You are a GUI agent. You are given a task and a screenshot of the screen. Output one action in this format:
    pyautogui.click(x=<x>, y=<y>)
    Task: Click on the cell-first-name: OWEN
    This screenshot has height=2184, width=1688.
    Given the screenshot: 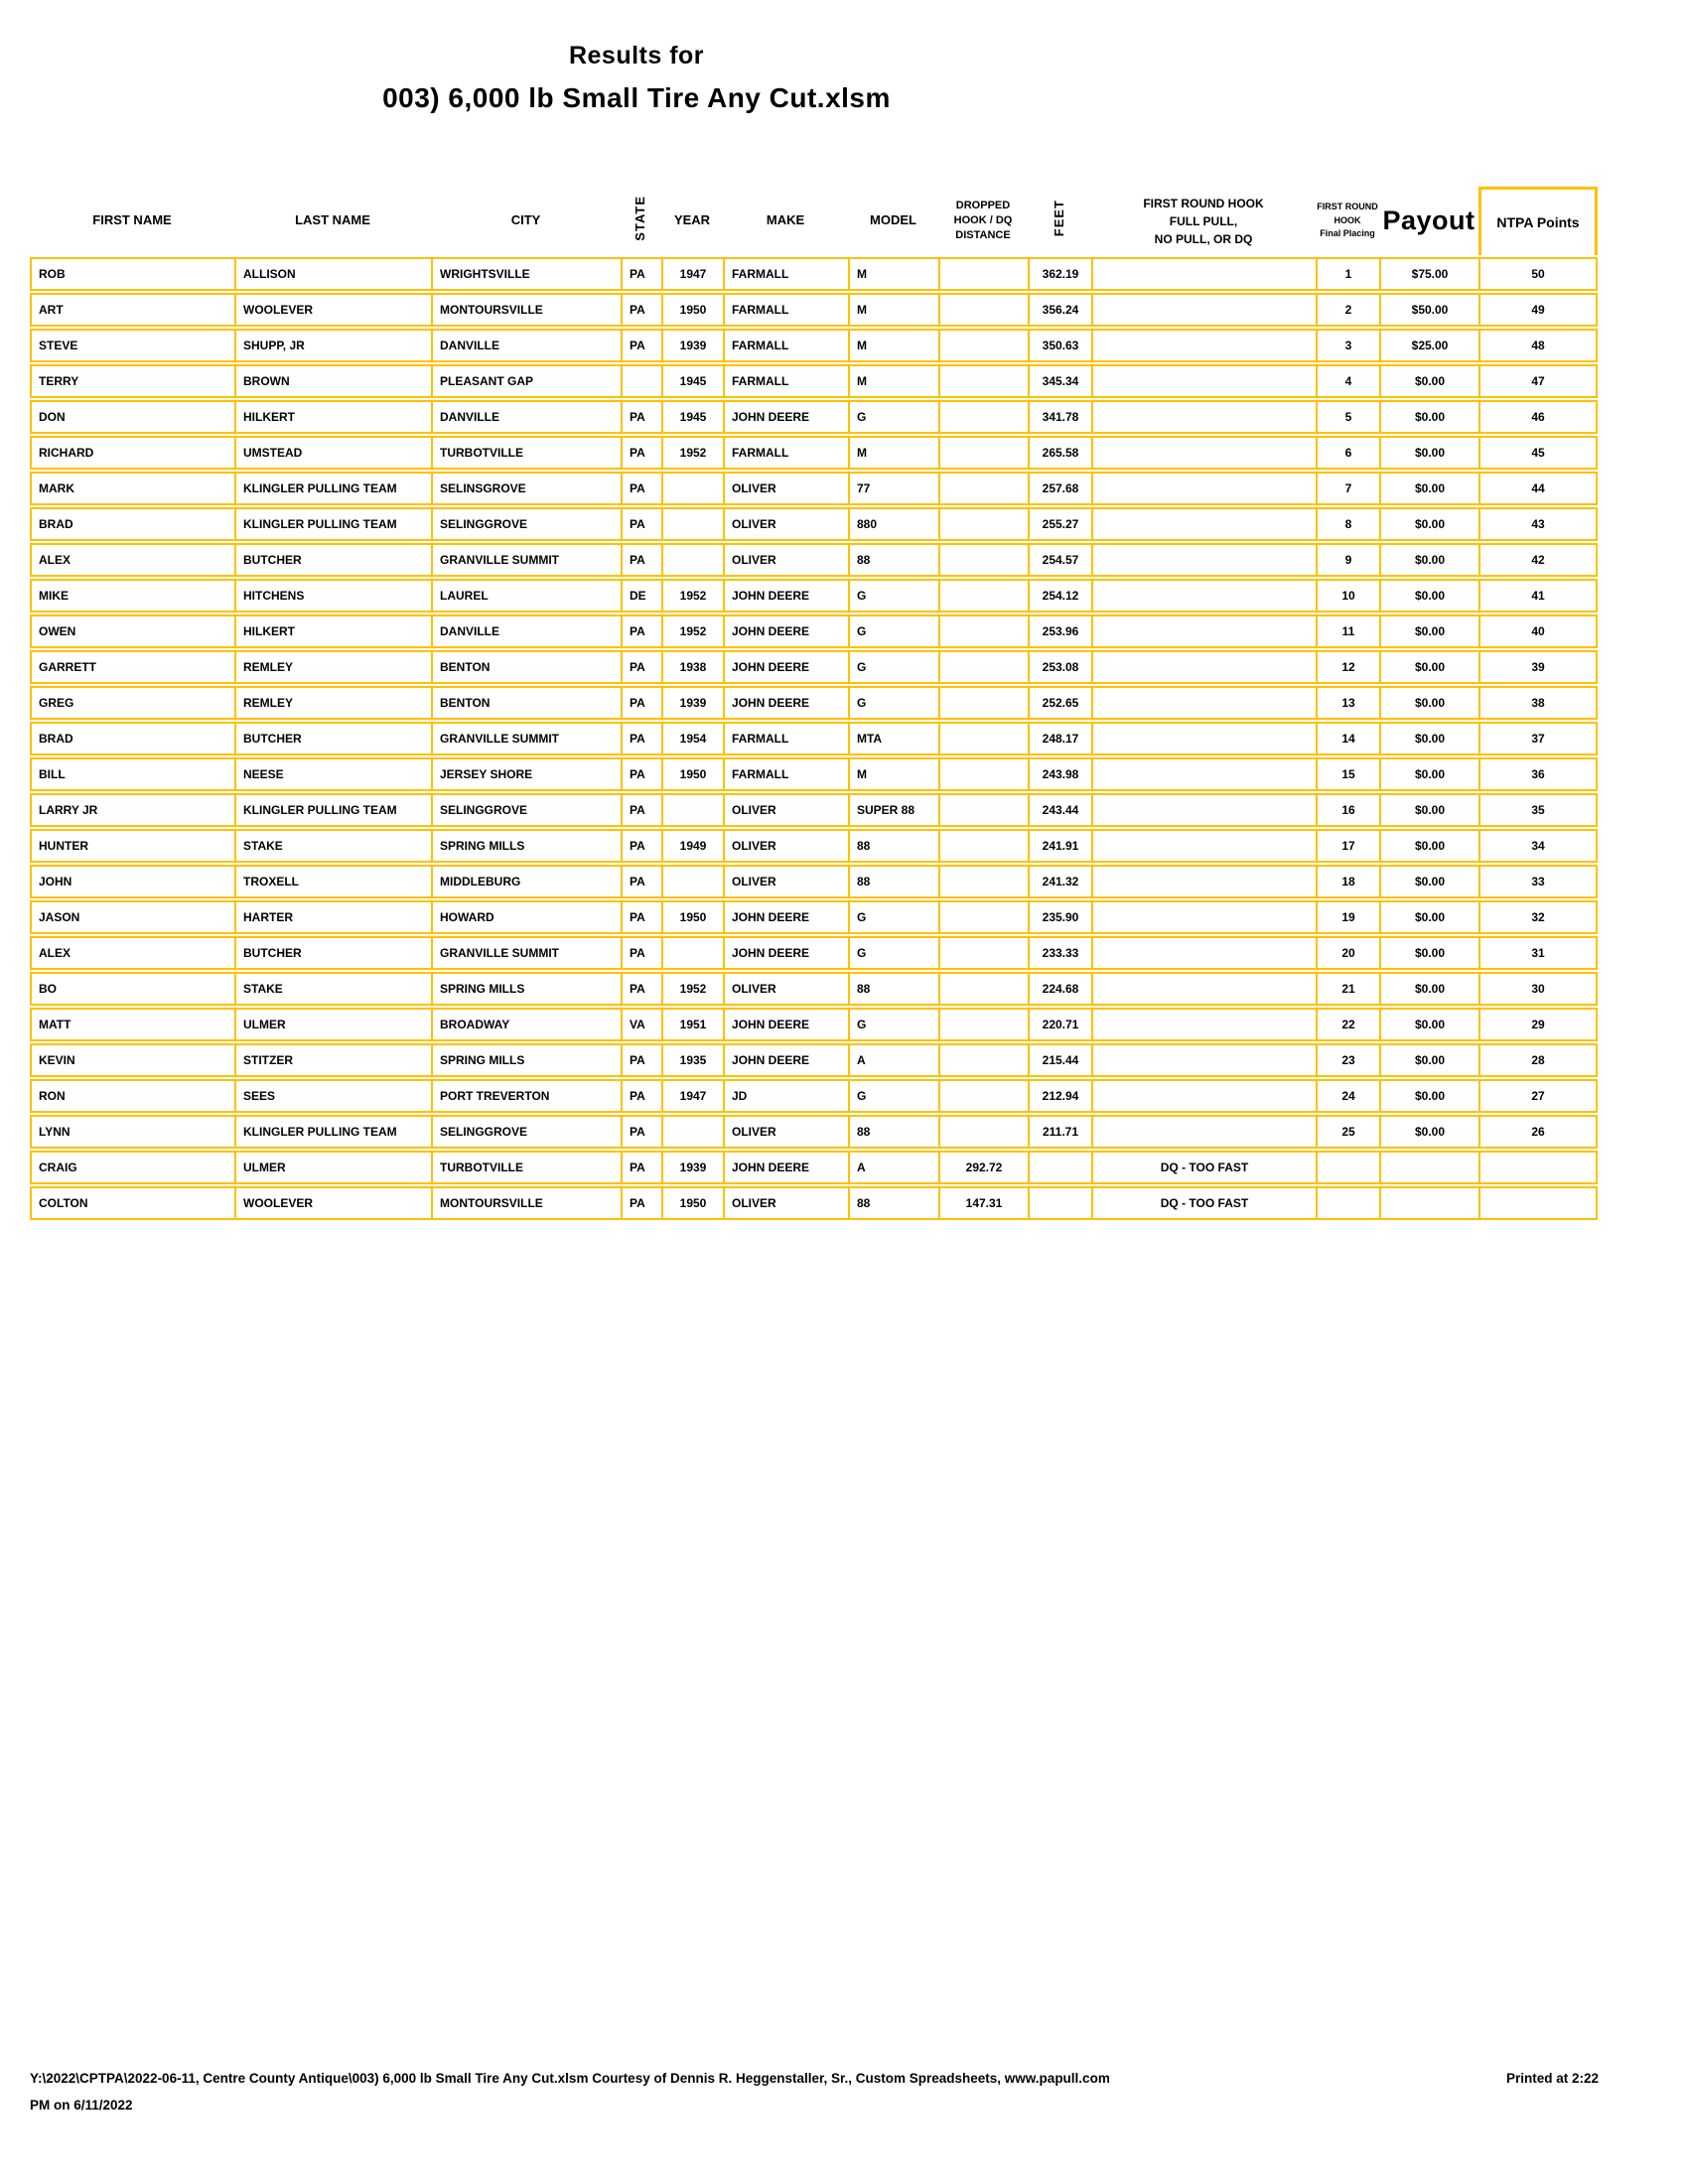 What is the action you would take?
    pyautogui.click(x=132, y=631)
    